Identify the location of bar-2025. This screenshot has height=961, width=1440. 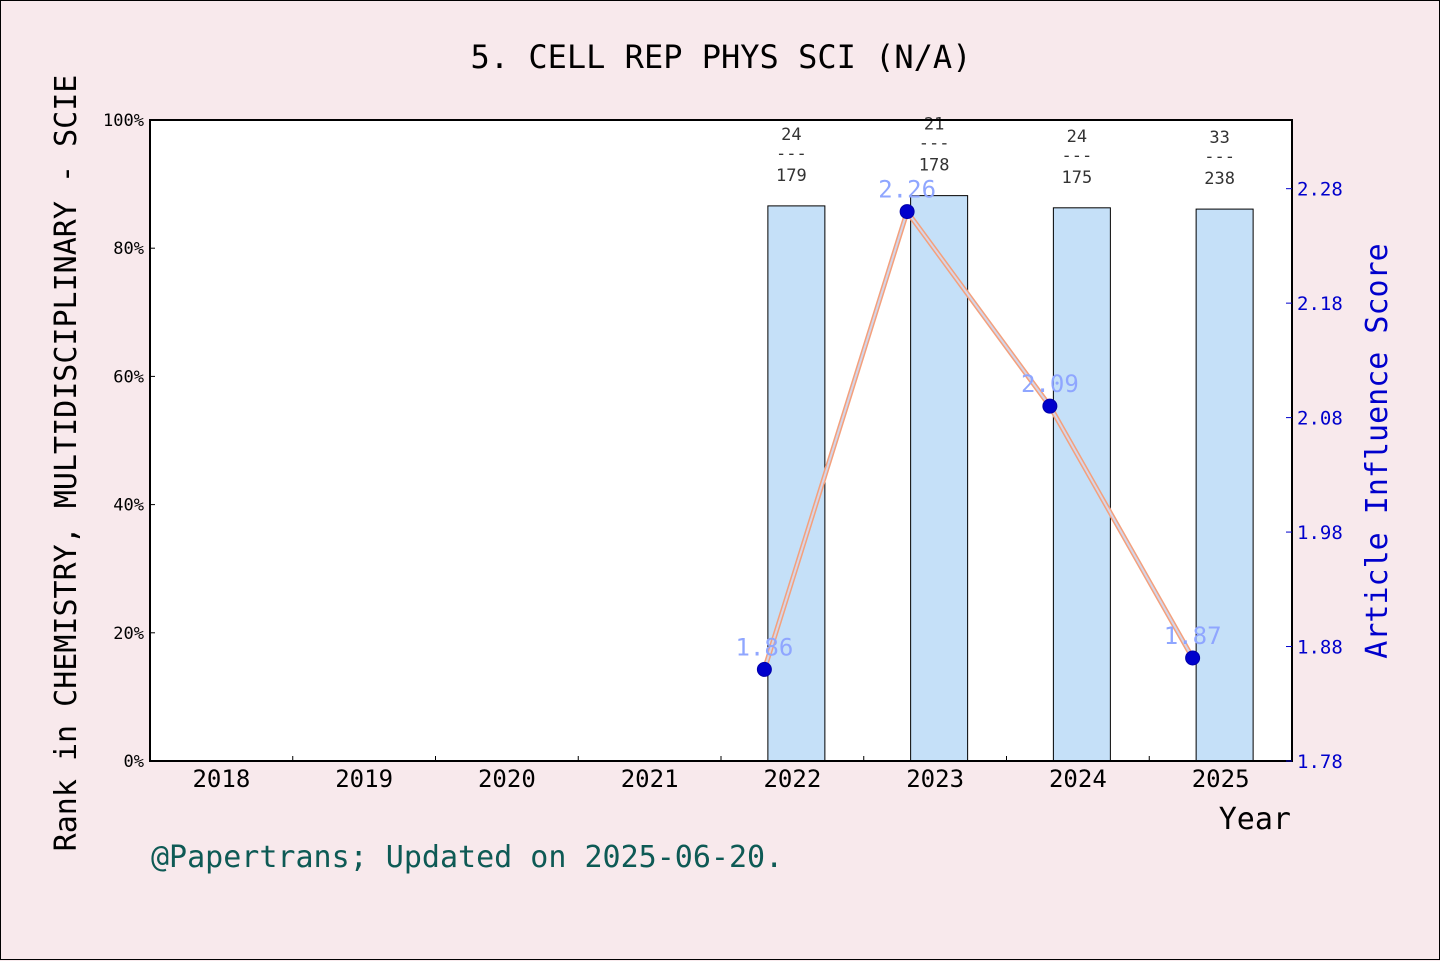
(1224, 485).